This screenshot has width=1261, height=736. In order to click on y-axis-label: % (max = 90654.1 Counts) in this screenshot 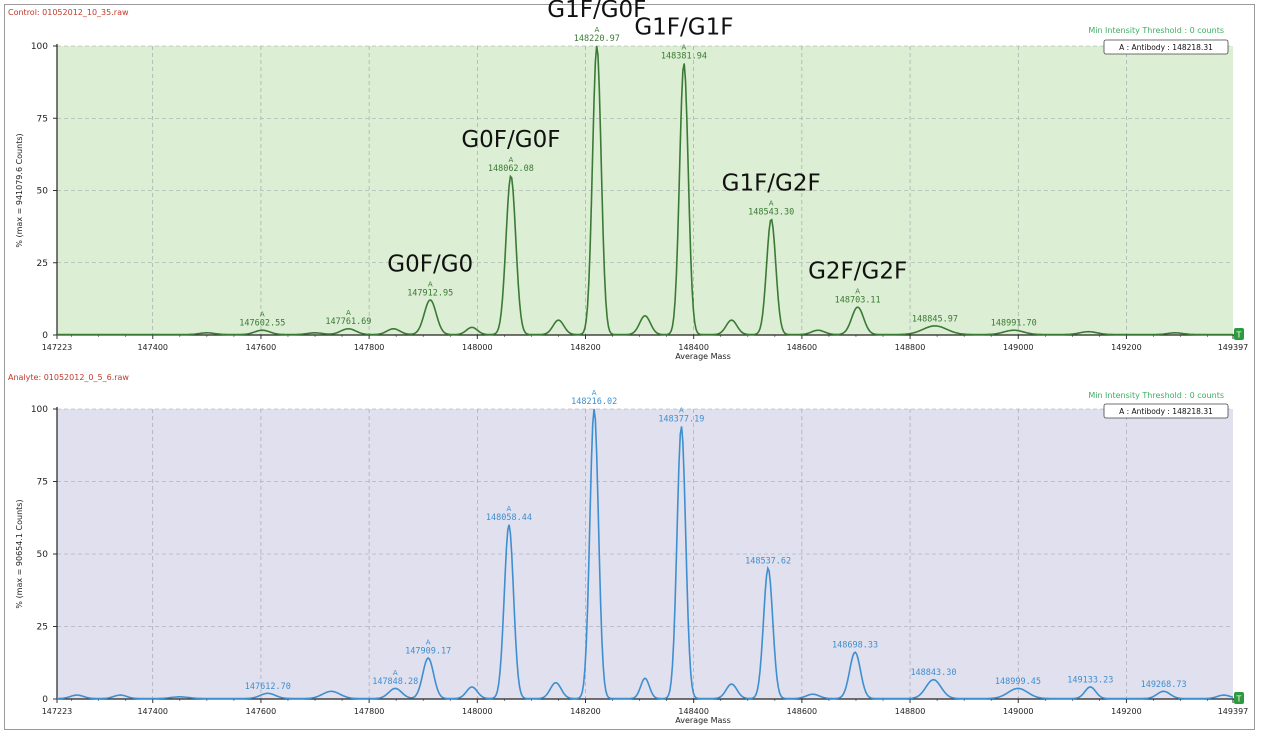, I will do `click(19, 553)`.